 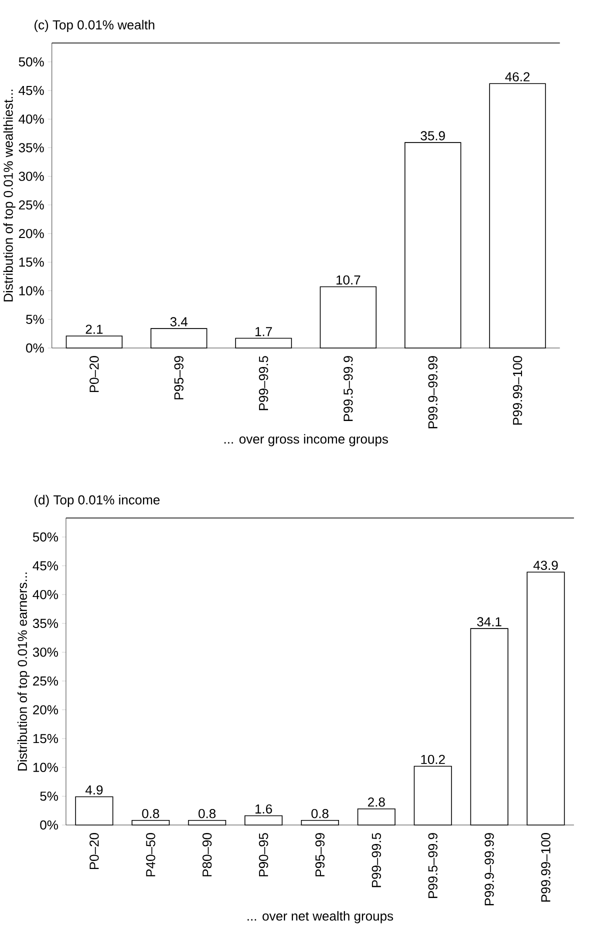 What do you see at coordinates (306, 440) in the screenshot?
I see `x-axis-title: ... over gross income groups` at bounding box center [306, 440].